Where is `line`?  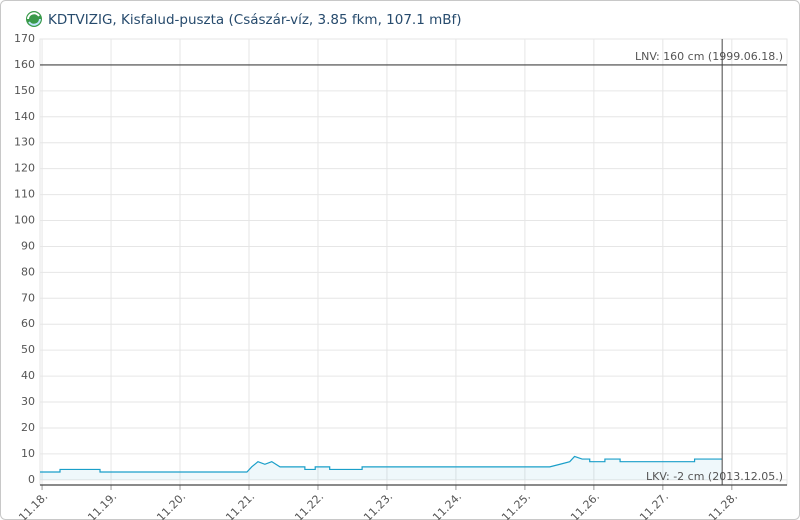 line is located at coordinates (381, 464).